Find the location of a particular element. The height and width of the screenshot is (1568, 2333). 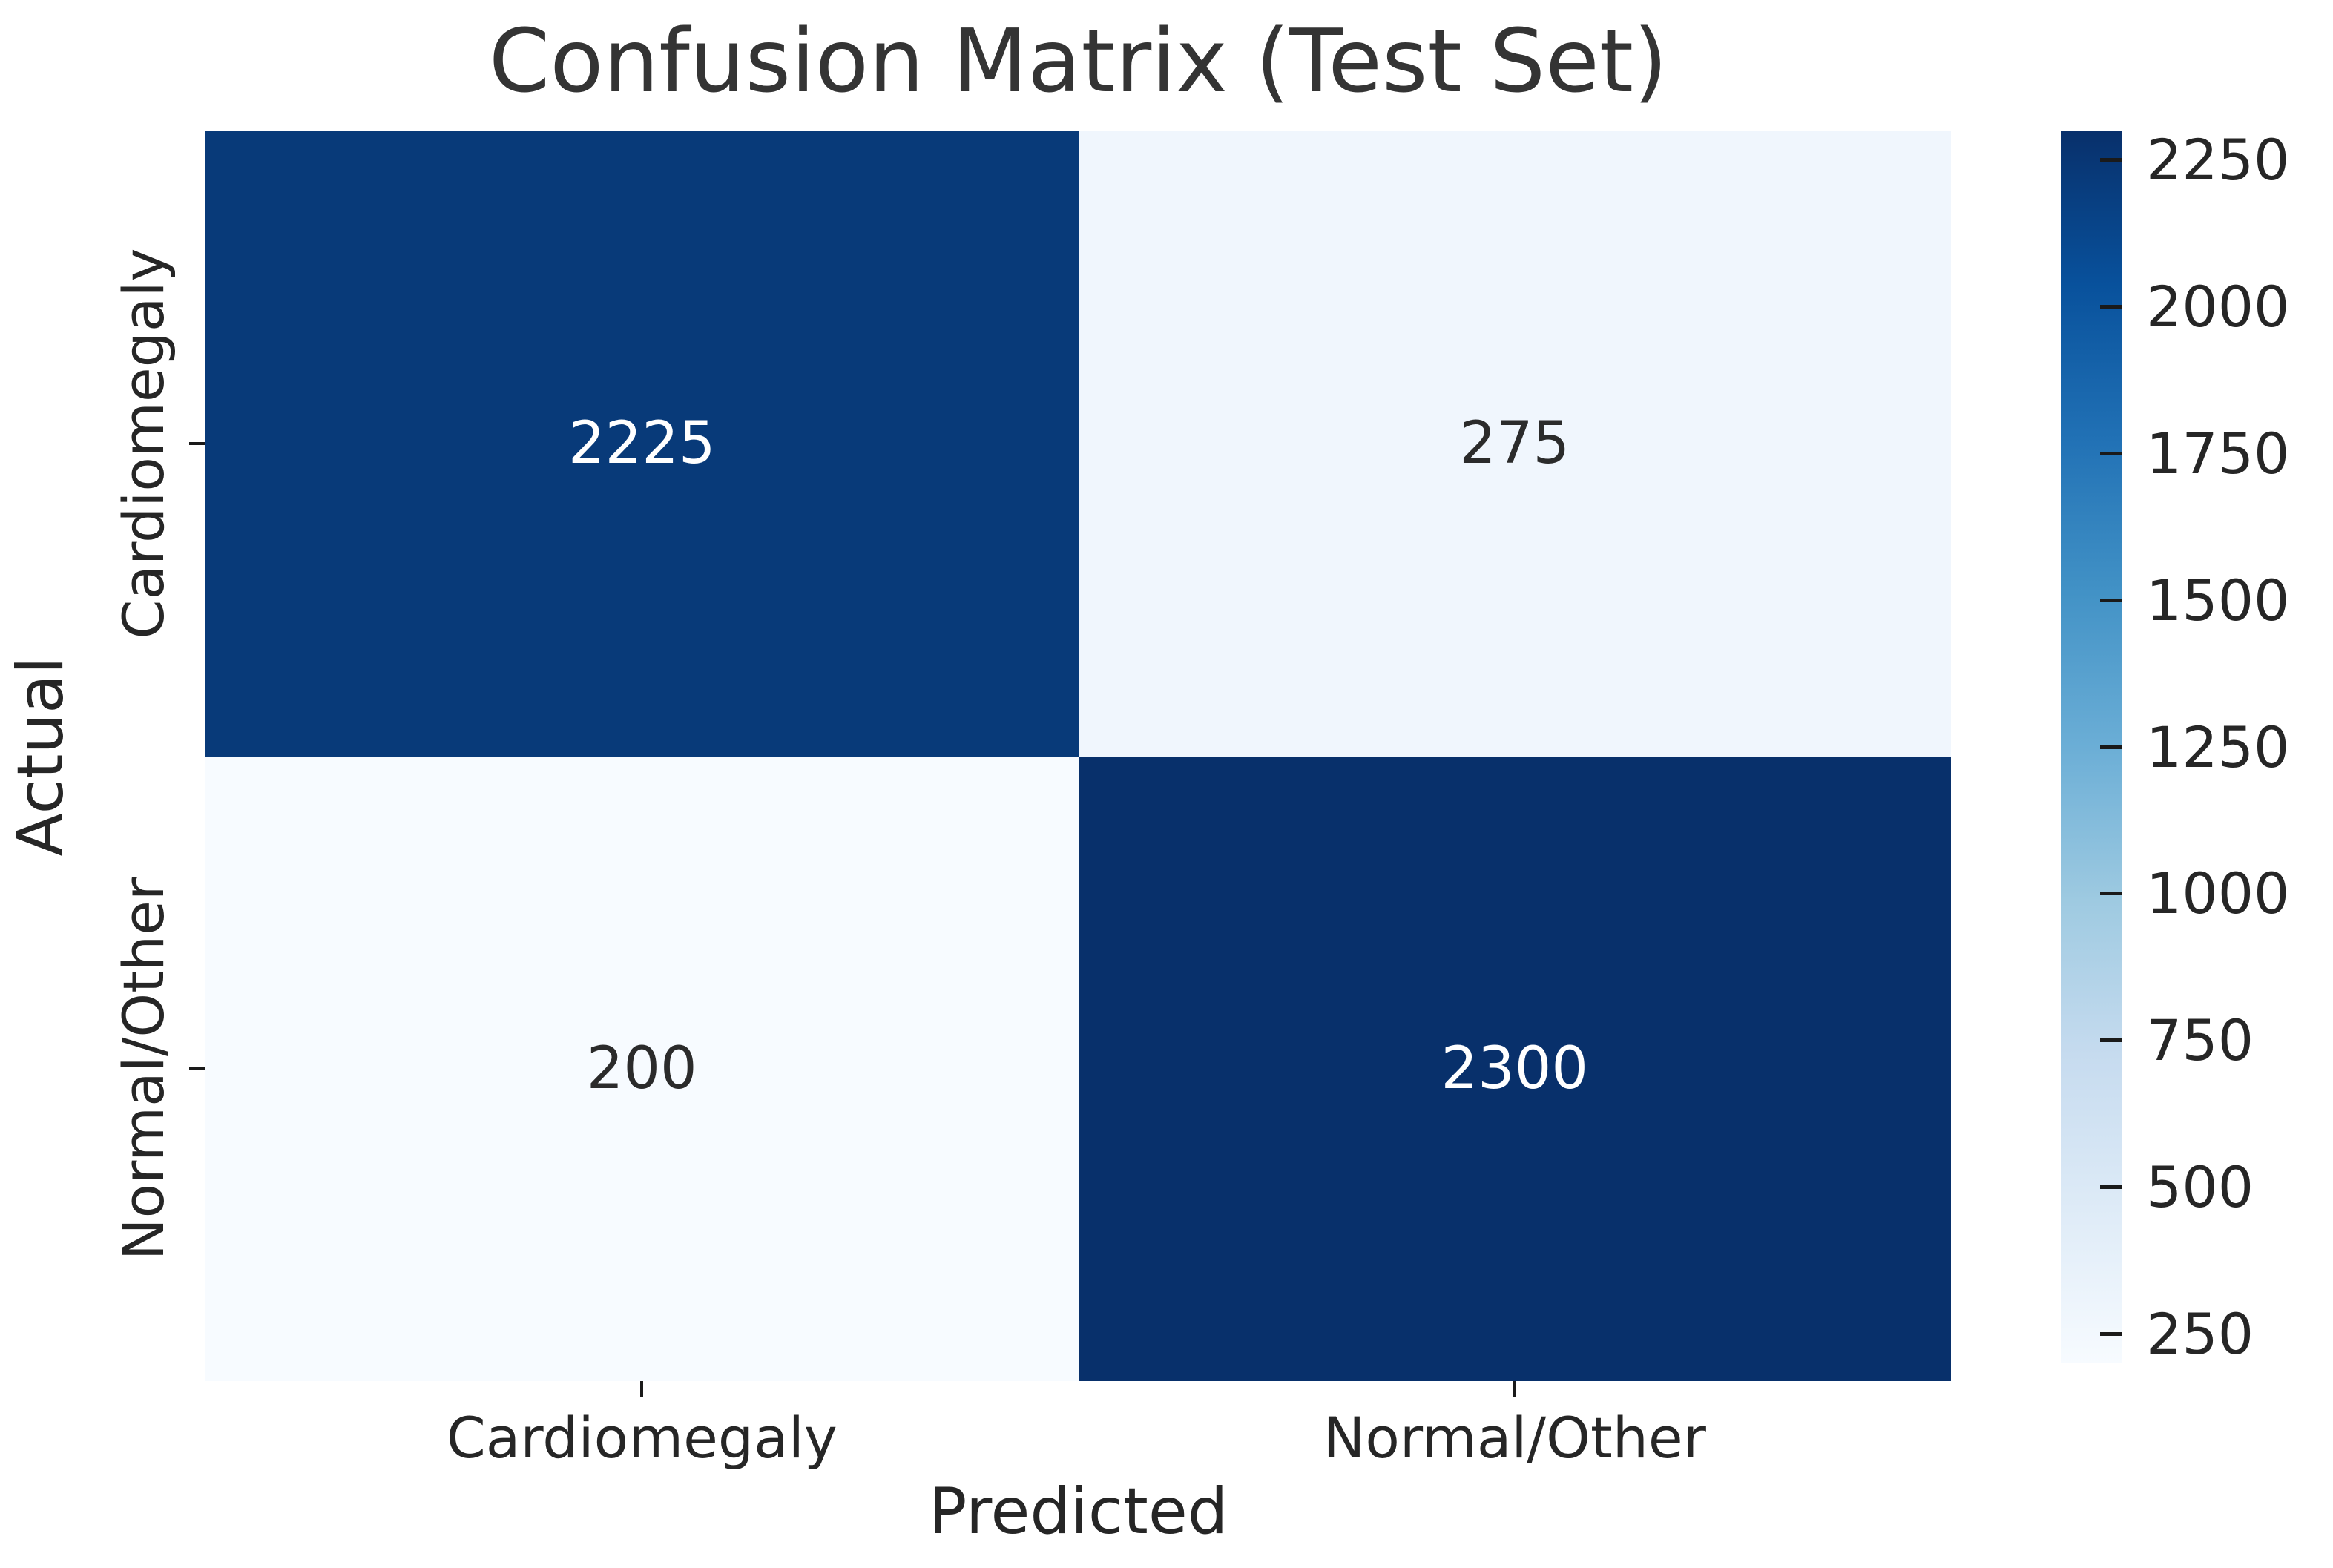

colorbar-tick-label: 2000 is located at coordinates (2218, 307).